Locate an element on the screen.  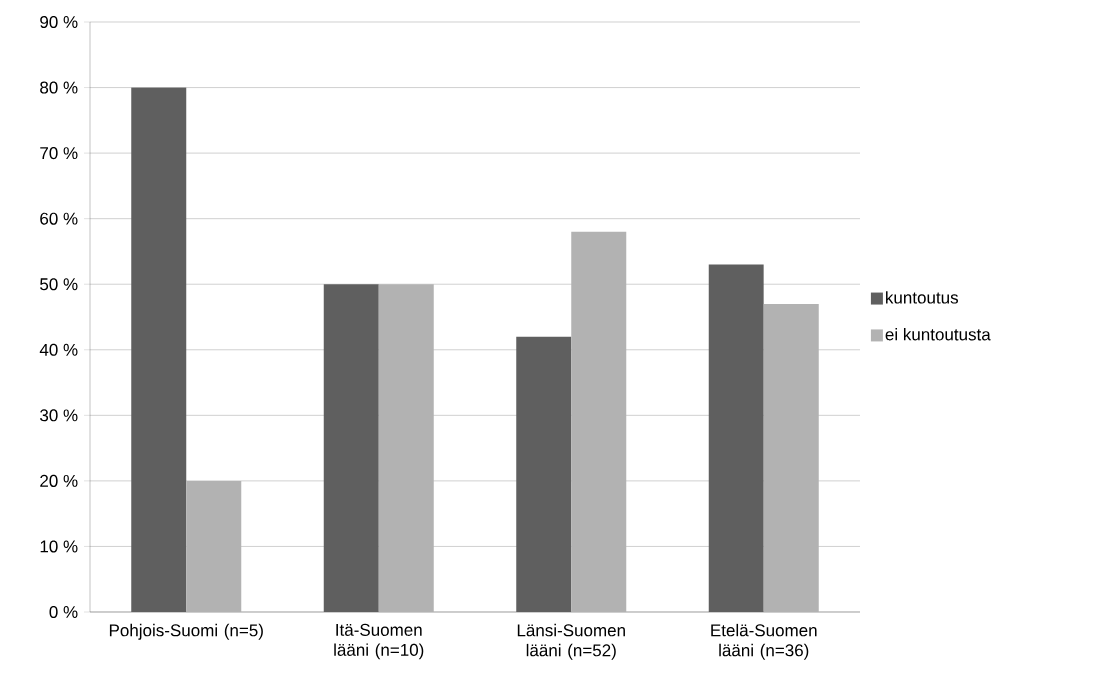
x-tick-label: Länsi-Suomen lääni (n=52) is located at coordinates (571, 641).